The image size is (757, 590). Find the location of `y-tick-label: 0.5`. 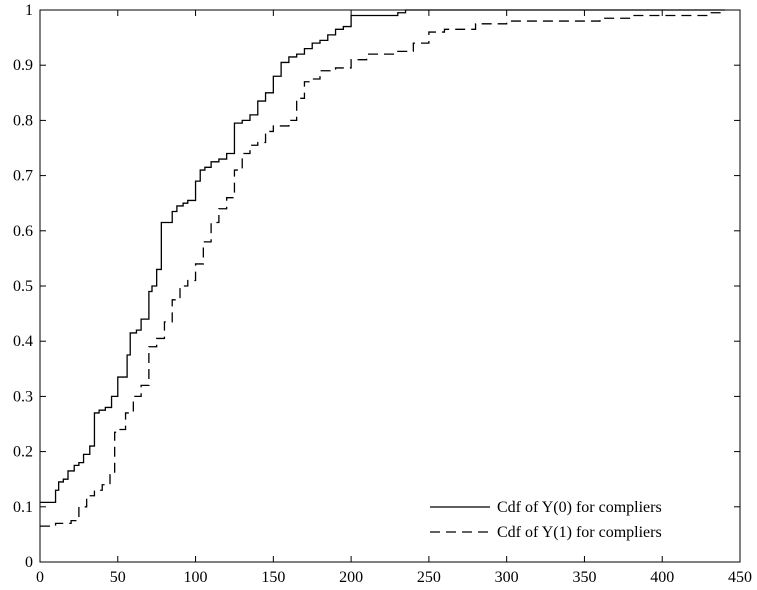

y-tick-label: 0.5 is located at coordinates (23, 286).